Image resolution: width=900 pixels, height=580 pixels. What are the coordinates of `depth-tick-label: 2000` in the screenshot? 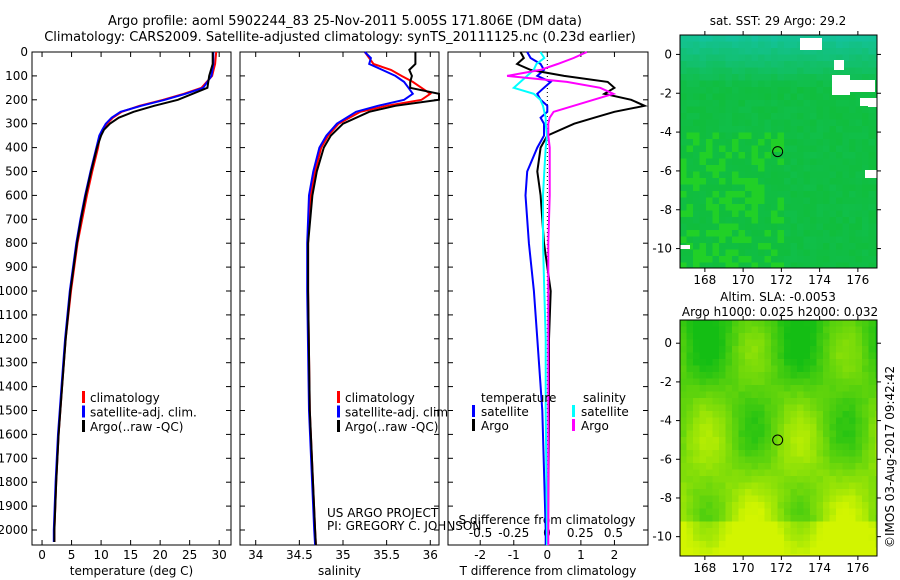 It's located at (14, 530).